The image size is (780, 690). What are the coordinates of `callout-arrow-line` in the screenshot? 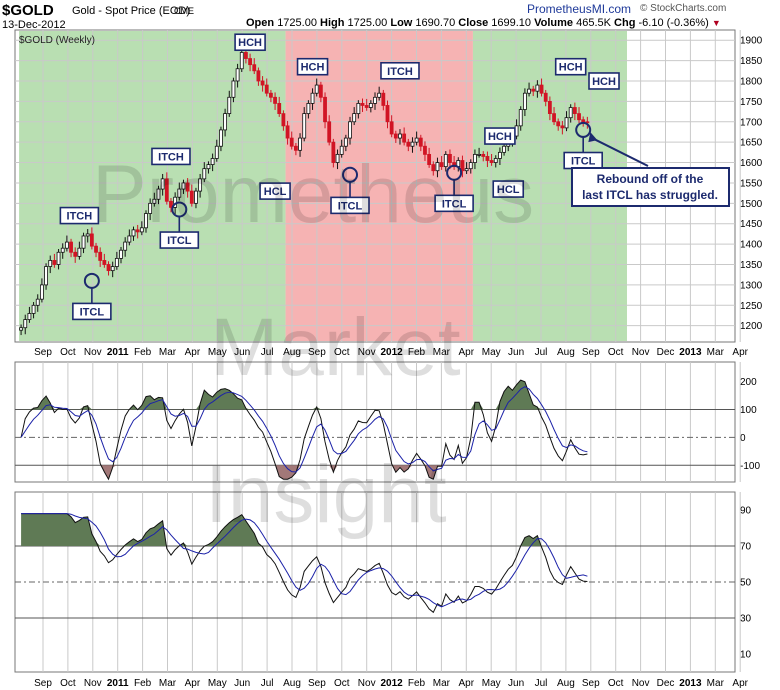 It's located at (620, 152).